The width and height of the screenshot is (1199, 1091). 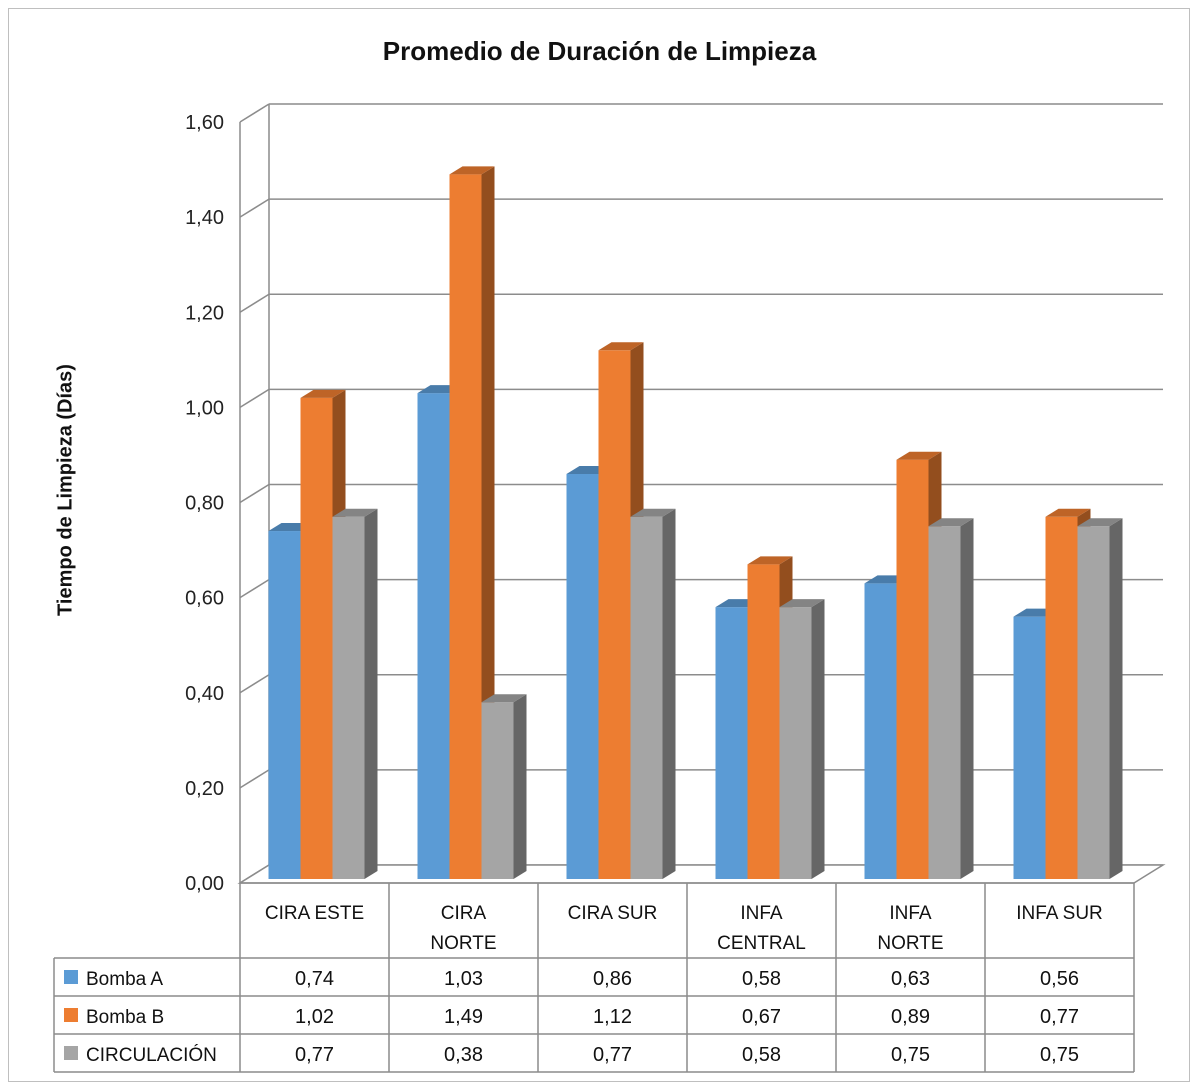 I want to click on y-tick-label: 0,40, so click(x=204, y=694).